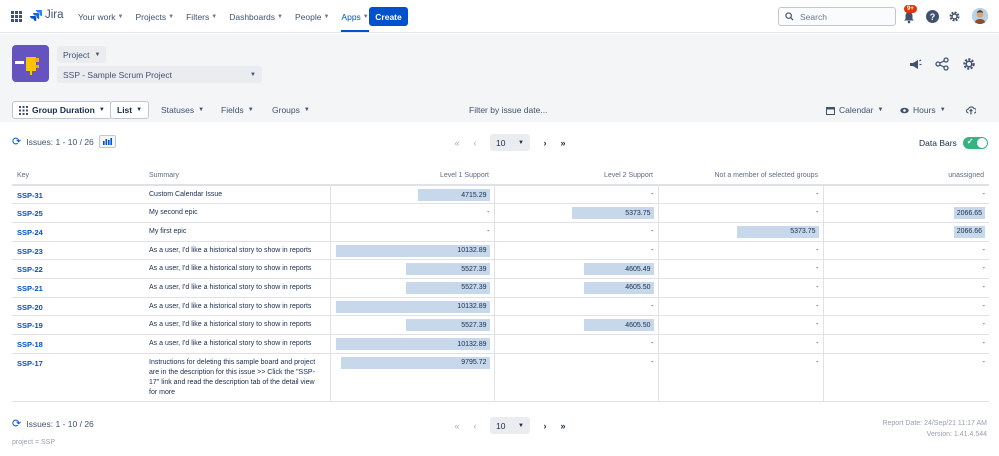  Describe the element at coordinates (500, 195) in the screenshot. I see `table-row: SSP-31 Custom Calendar Issue 4715.29 - - -` at that location.